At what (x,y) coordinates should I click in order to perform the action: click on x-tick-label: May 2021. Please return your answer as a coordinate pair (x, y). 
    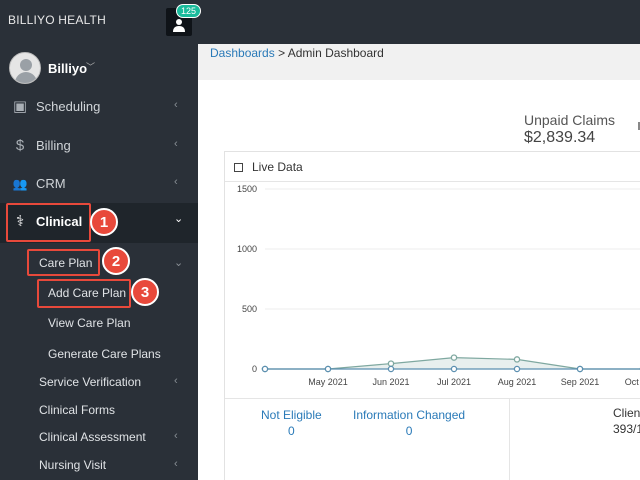
    Looking at the image, I should click on (328, 382).